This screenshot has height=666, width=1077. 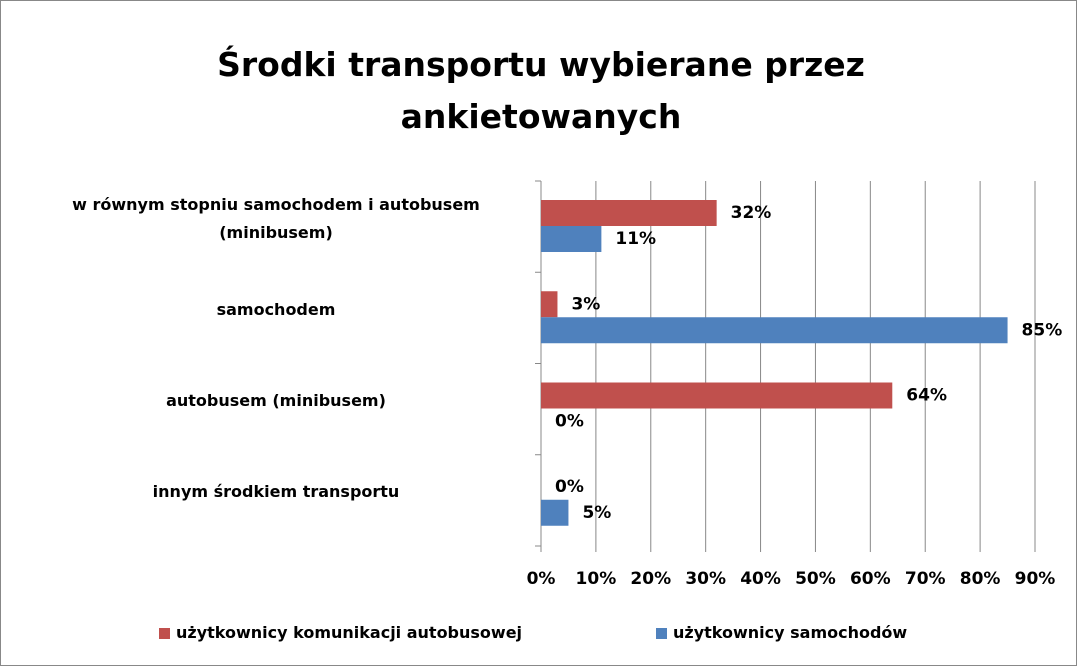 What do you see at coordinates (276, 401) in the screenshot?
I see `y-tick-label: autobusem (minibusem)` at bounding box center [276, 401].